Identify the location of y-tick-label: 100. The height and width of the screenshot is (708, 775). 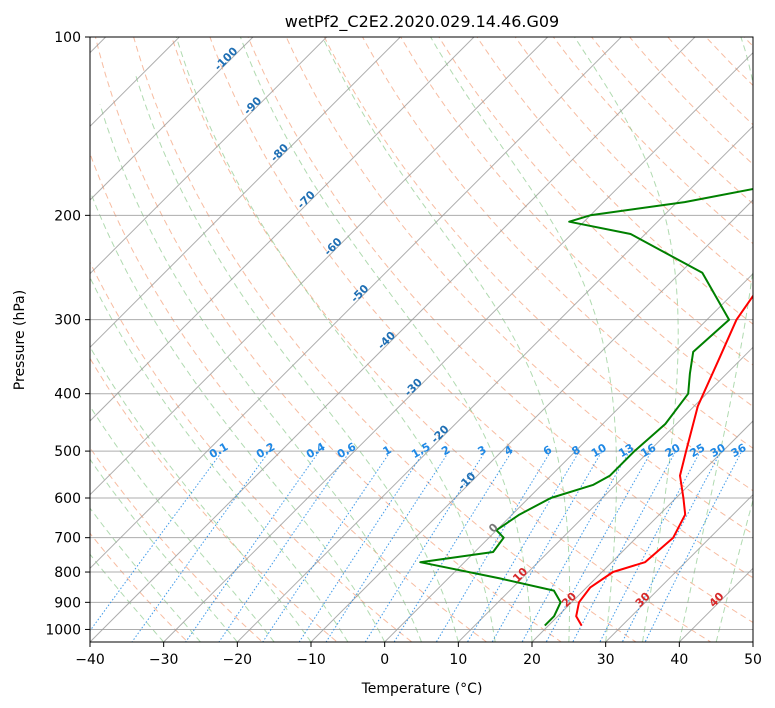
(67, 38).